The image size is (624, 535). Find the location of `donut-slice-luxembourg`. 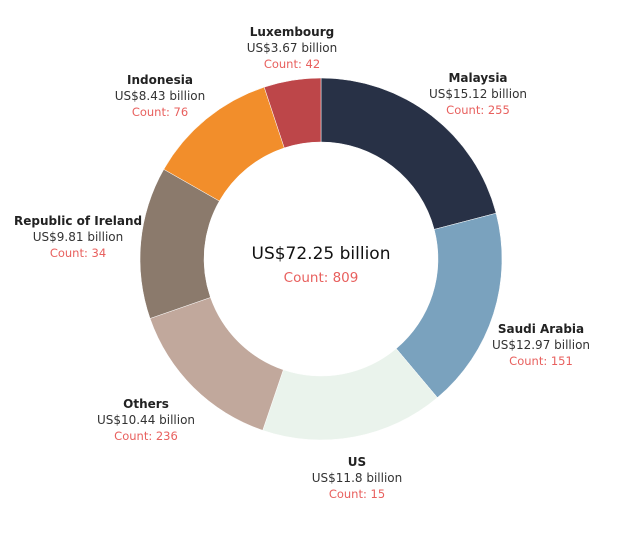

donut-slice-luxembourg is located at coordinates (292, 113).